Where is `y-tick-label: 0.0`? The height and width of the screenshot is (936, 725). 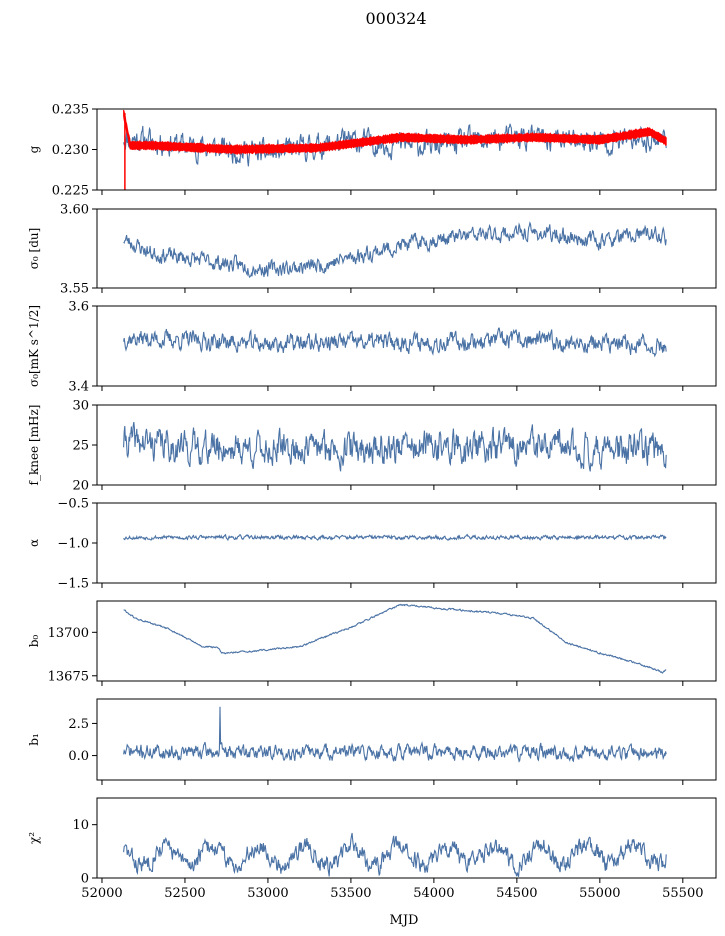 y-tick-label: 0.0 is located at coordinates (78, 756).